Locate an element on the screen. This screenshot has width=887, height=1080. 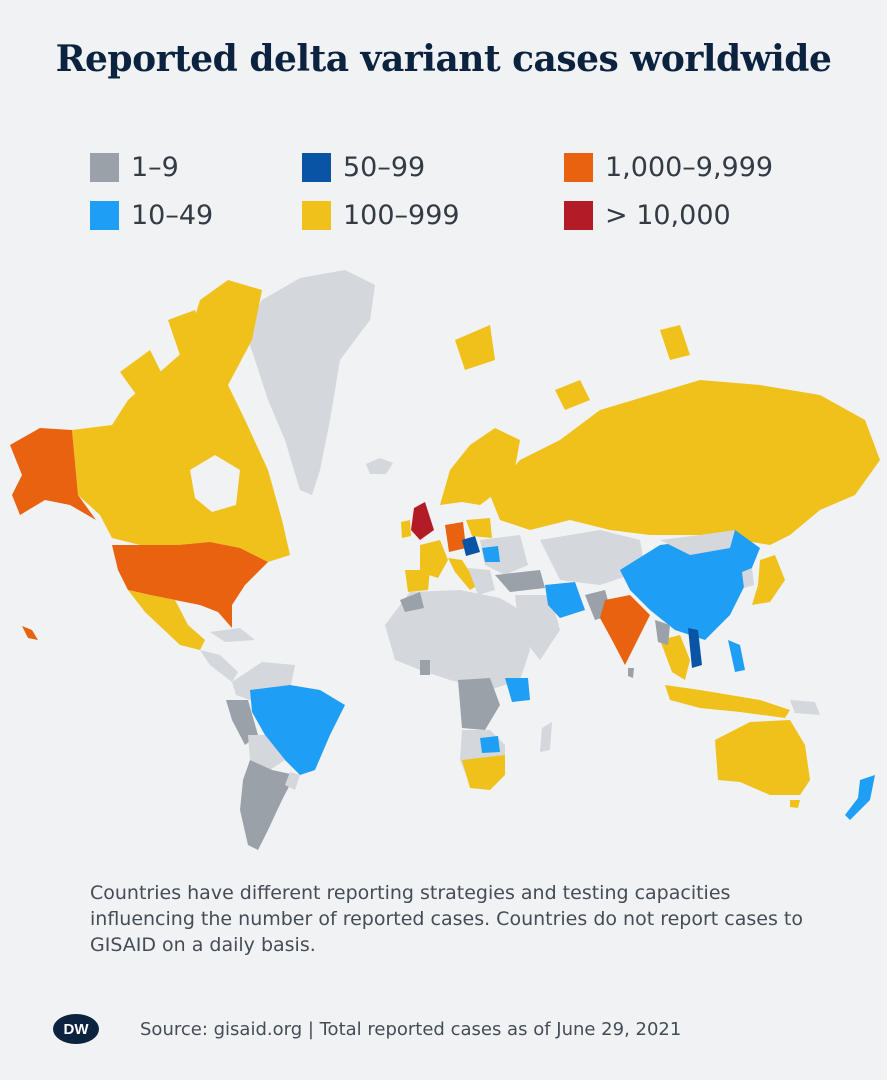
legend-label: 10–49 is located at coordinates (172, 215).